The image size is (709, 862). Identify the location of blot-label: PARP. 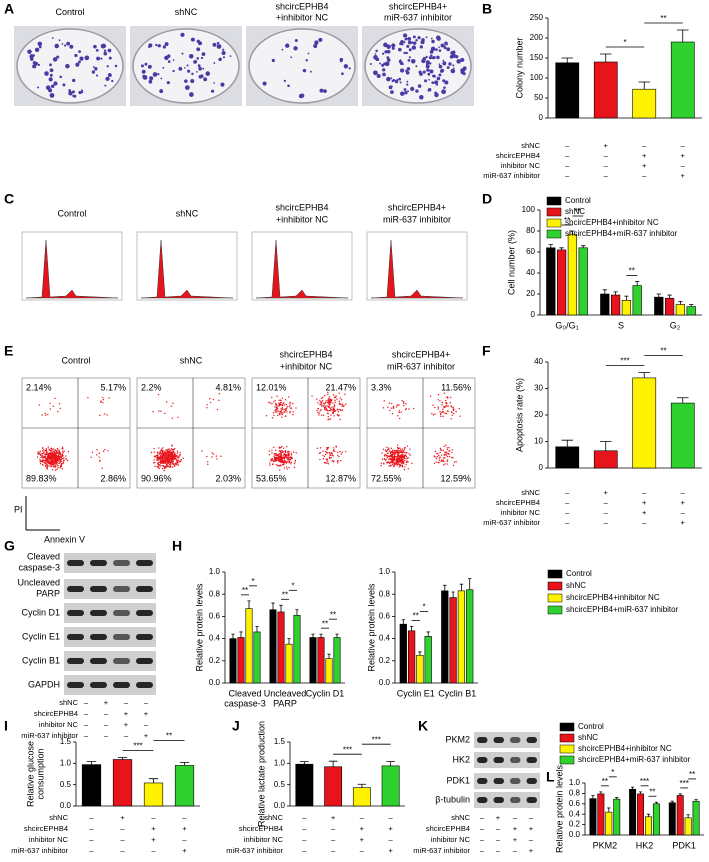
(48, 593).